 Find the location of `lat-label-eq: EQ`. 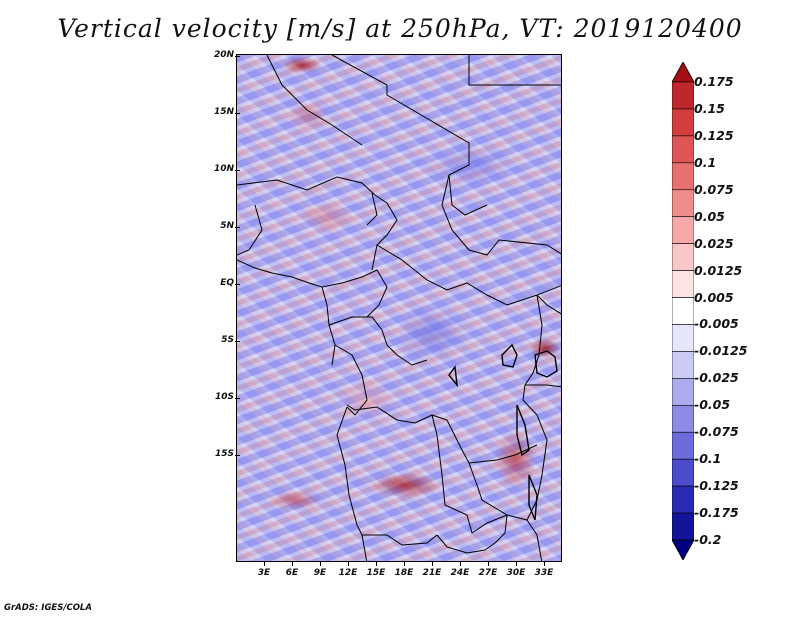

lat-label-eq: EQ is located at coordinates (215, 283).